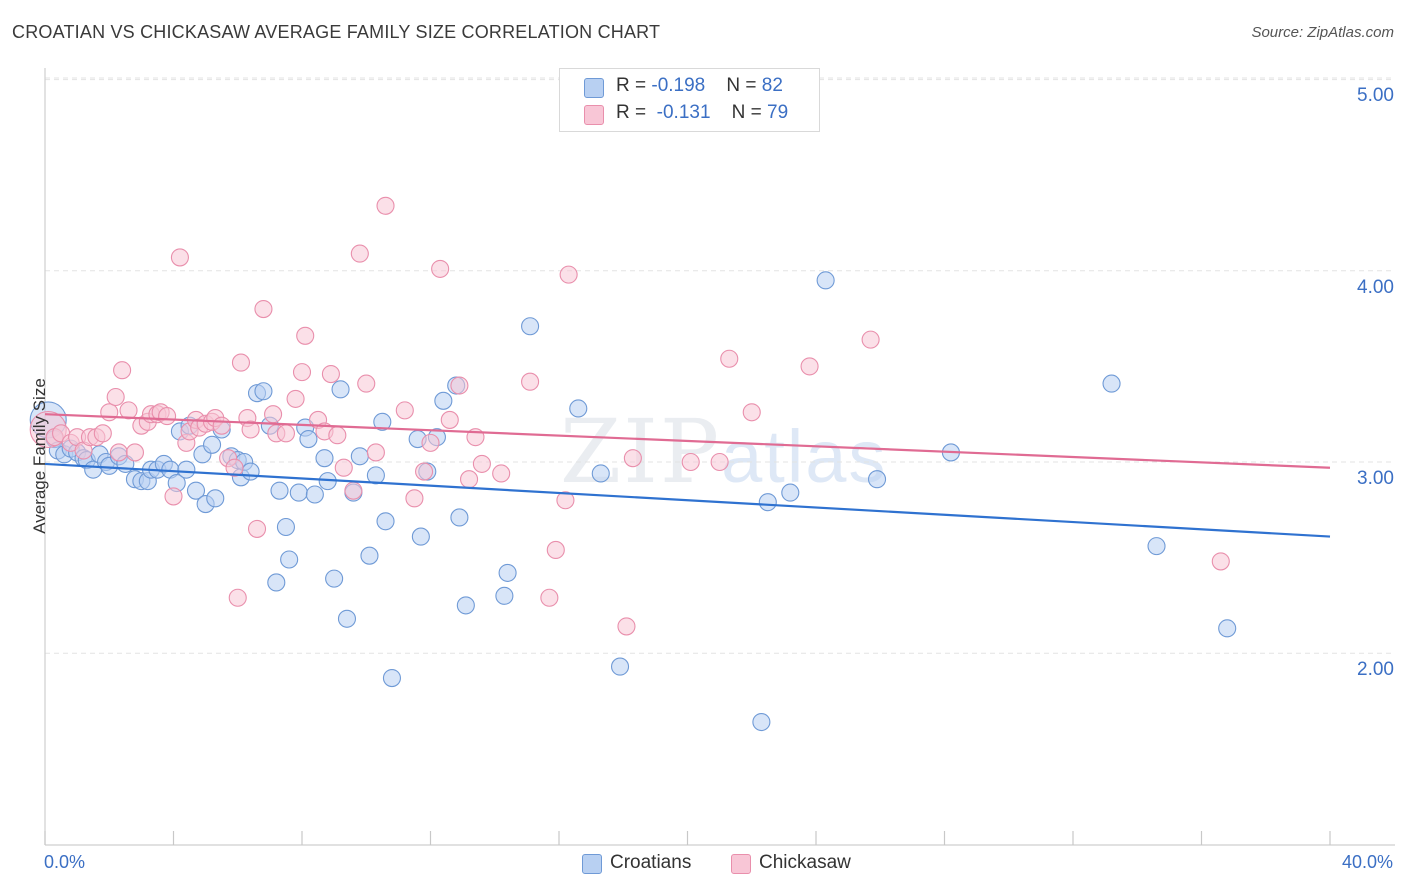  Describe the element at coordinates (651, 862) in the screenshot. I see `legend-label: Croatians` at that location.